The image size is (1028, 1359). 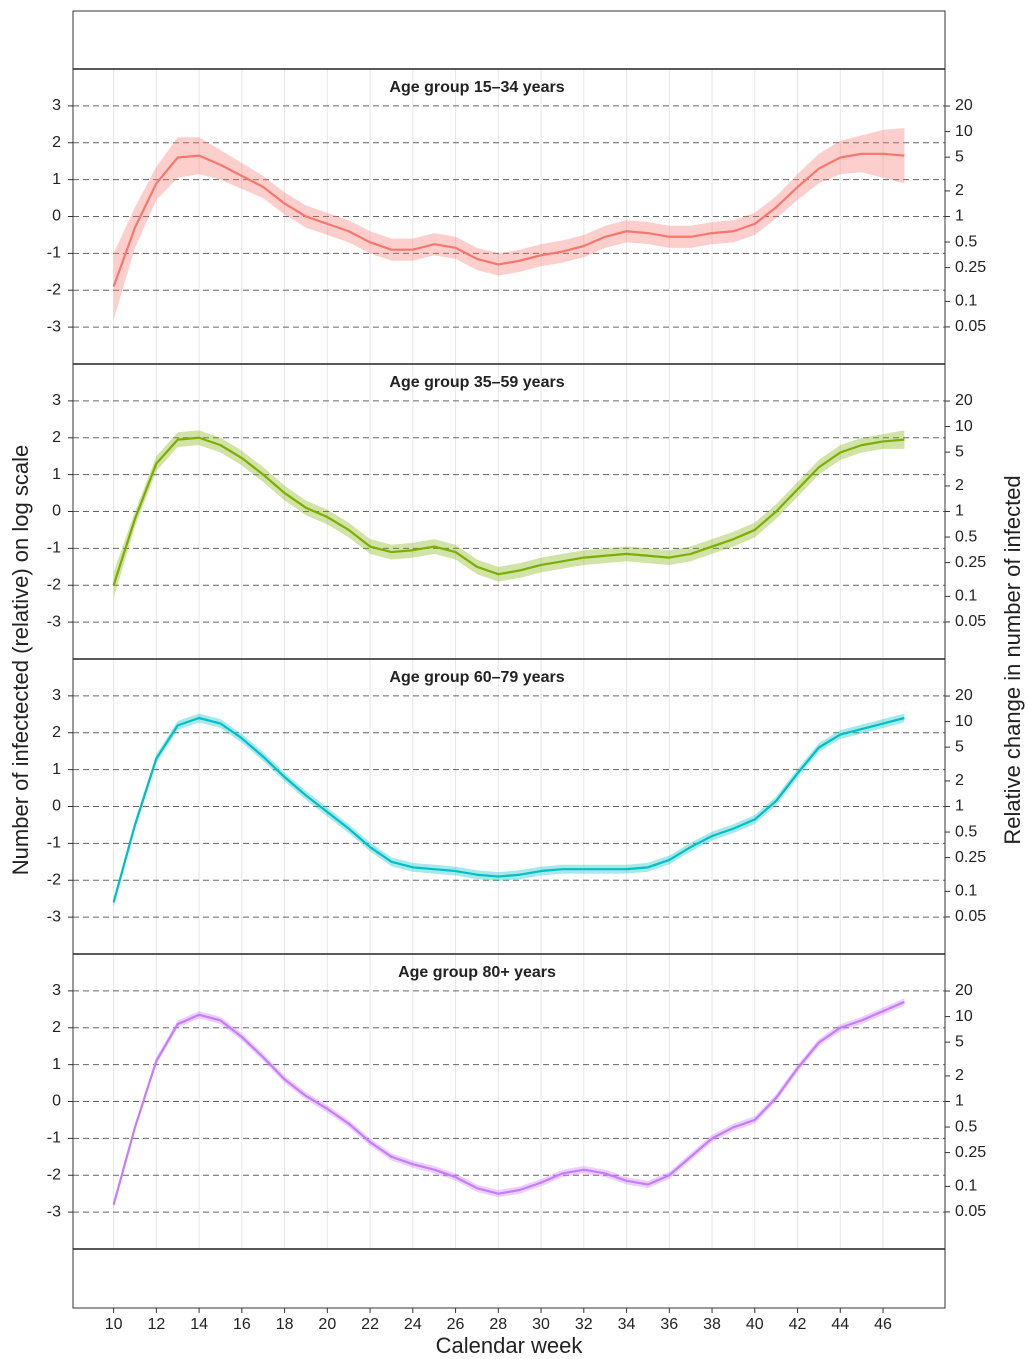 What do you see at coordinates (510, 1345) in the screenshot?
I see `x-axis-title: Calendar week` at bounding box center [510, 1345].